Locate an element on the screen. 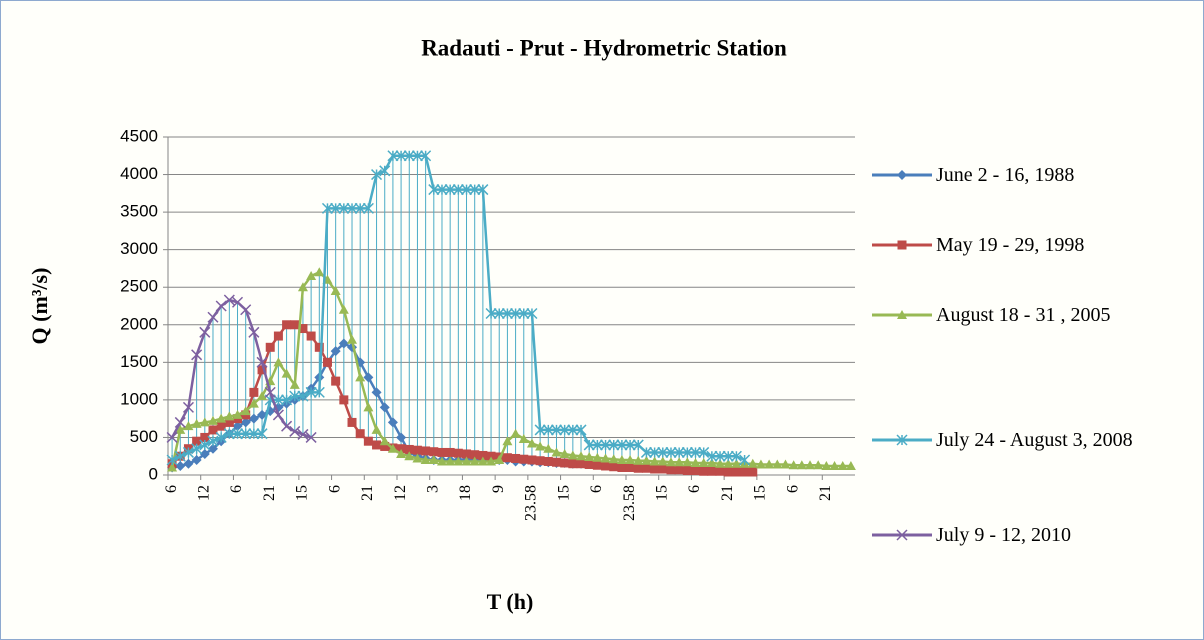 Image resolution: width=1204 pixels, height=640 pixels. legend-marker is located at coordinates (902, 314).